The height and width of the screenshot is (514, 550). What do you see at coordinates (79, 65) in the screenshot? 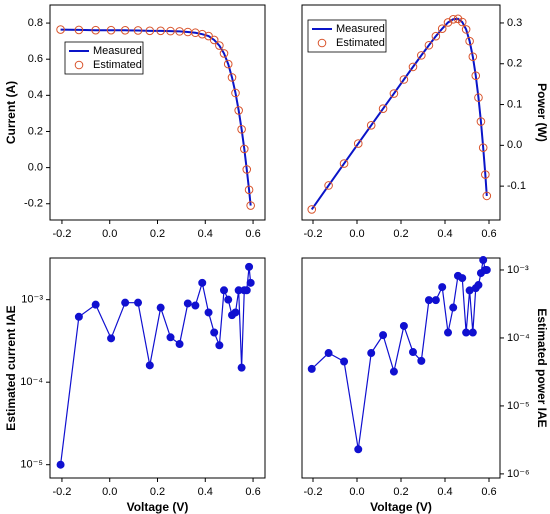
I see `legend-swatch` at bounding box center [79, 65].